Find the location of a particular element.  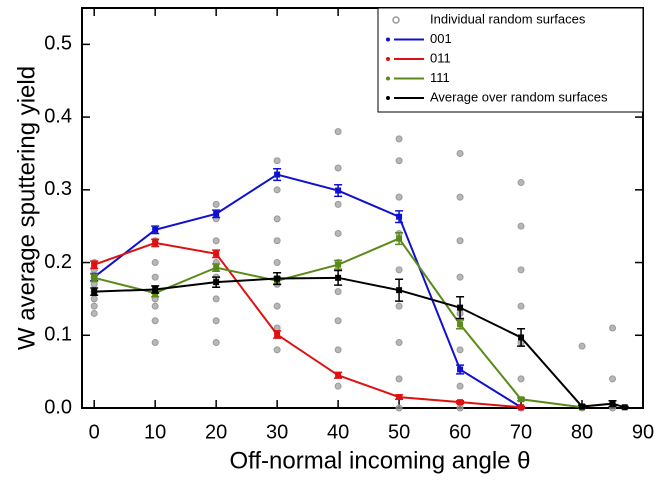

legend-label: 111 is located at coordinates (440, 77).